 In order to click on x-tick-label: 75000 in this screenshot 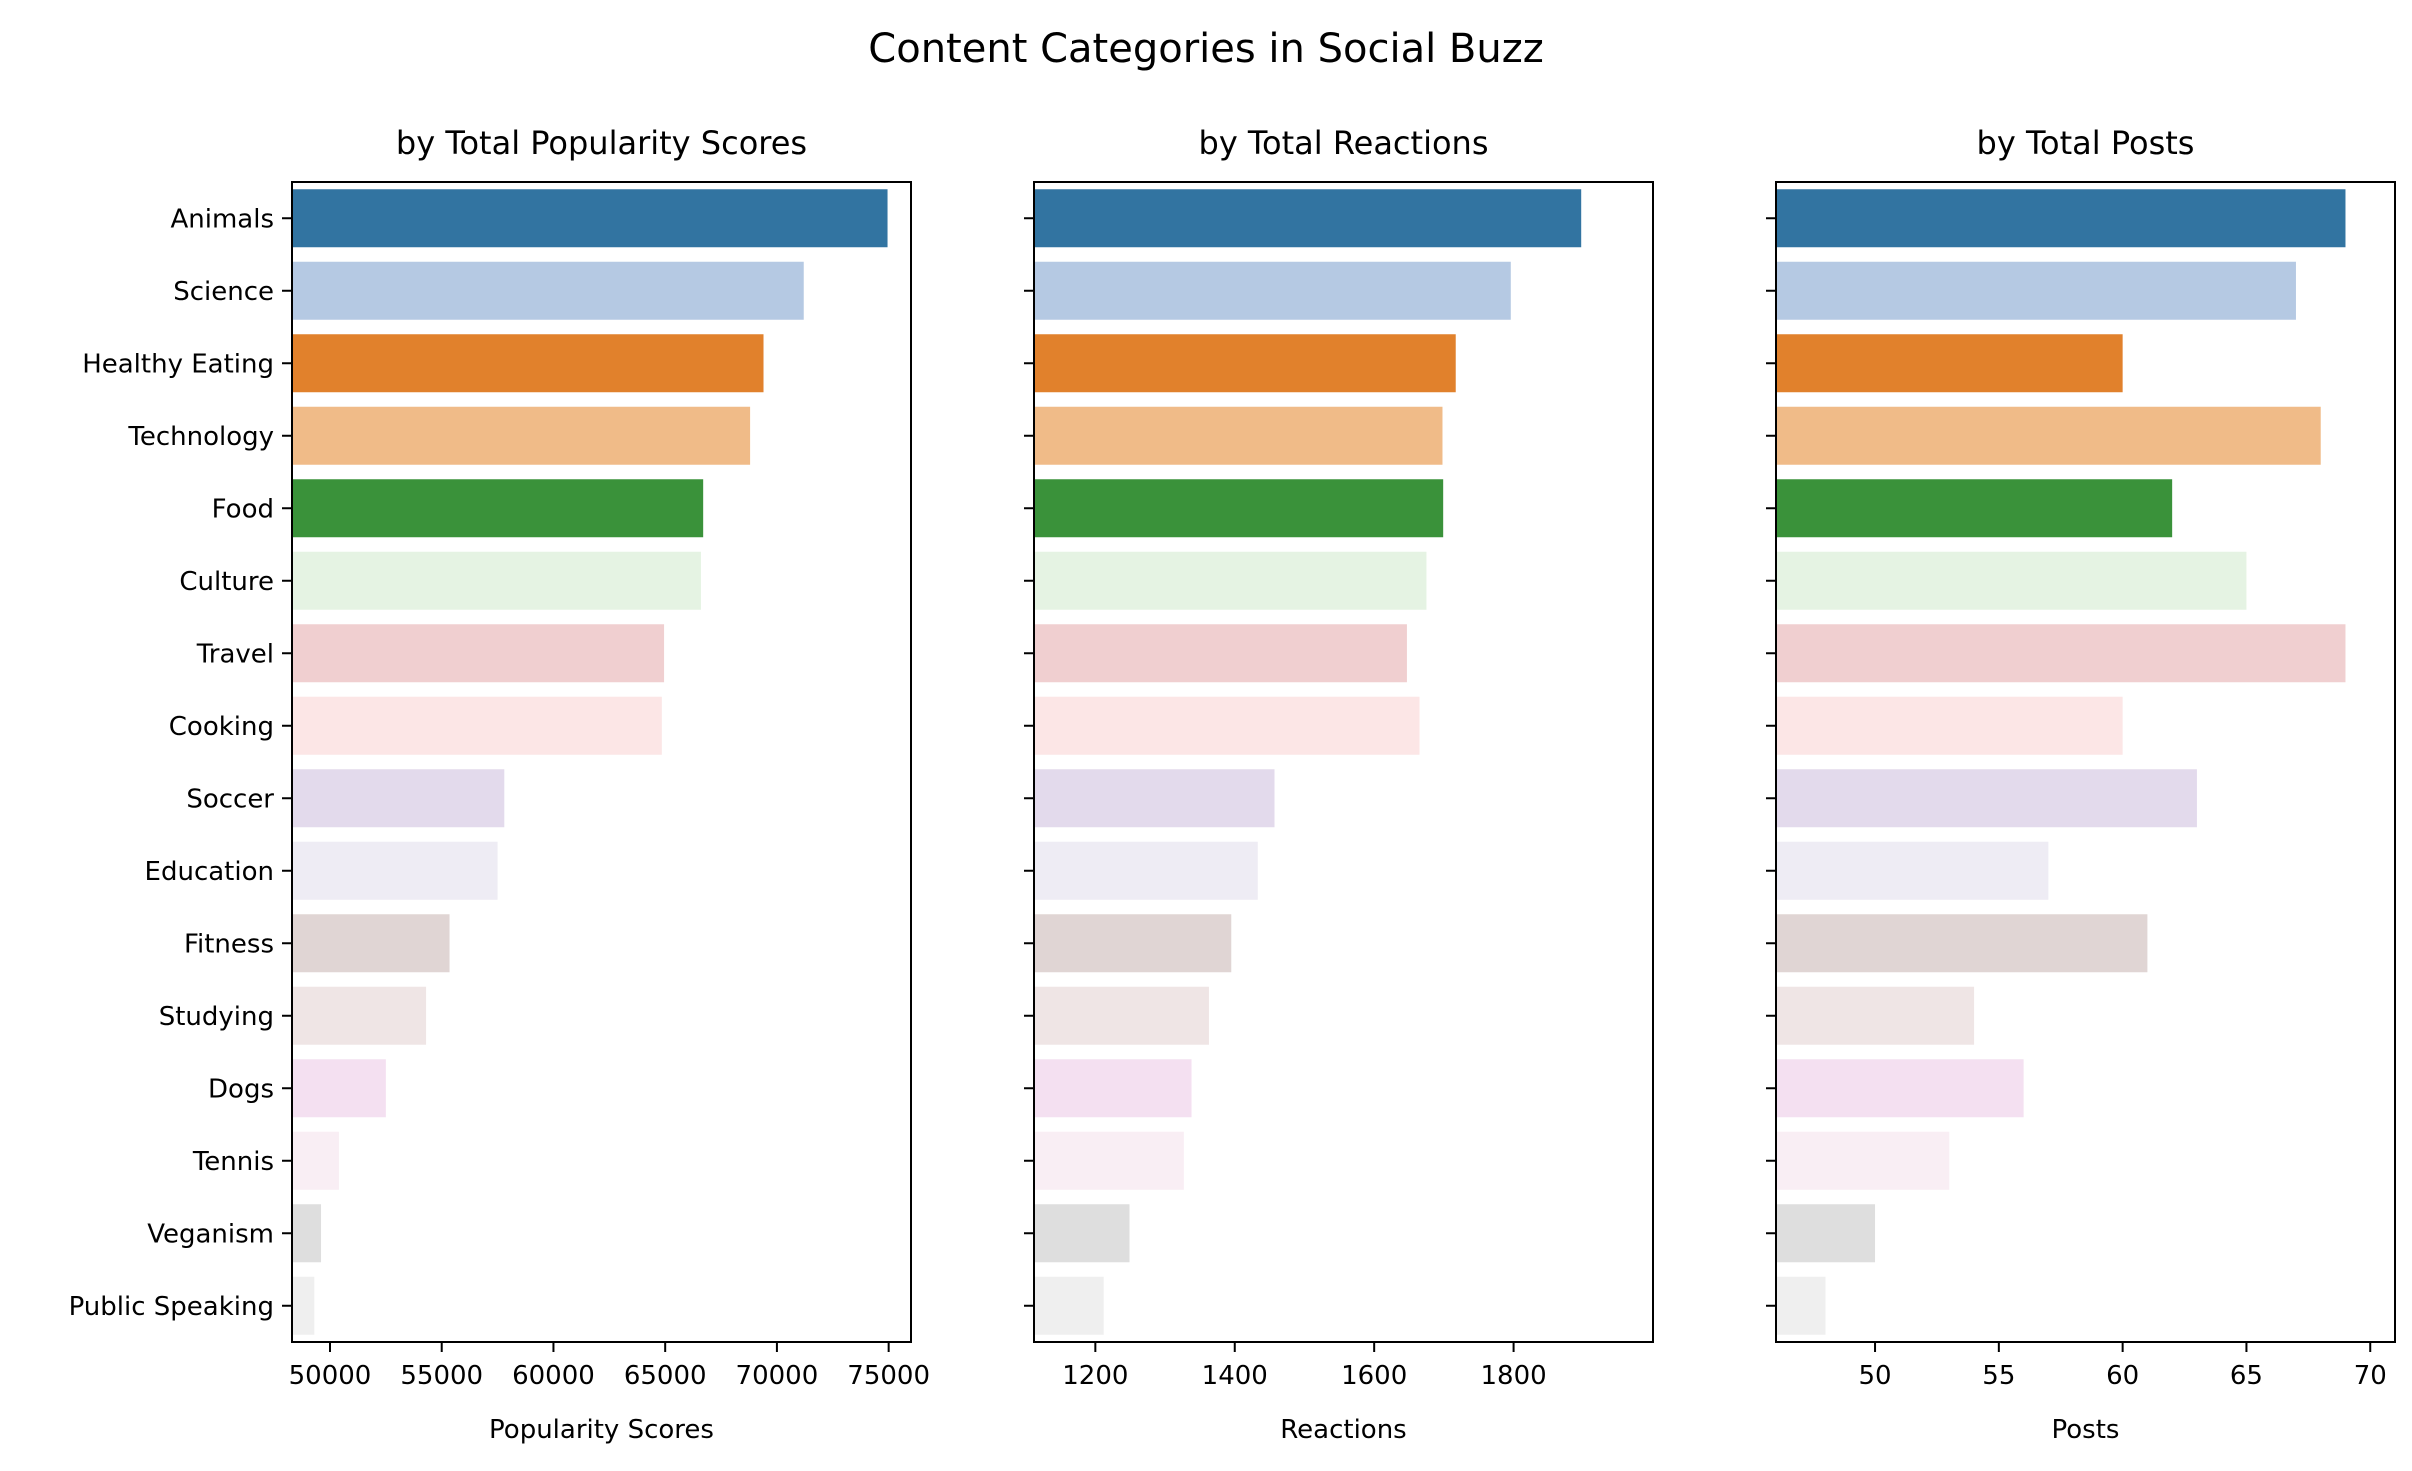, I will do `click(888, 1376)`.